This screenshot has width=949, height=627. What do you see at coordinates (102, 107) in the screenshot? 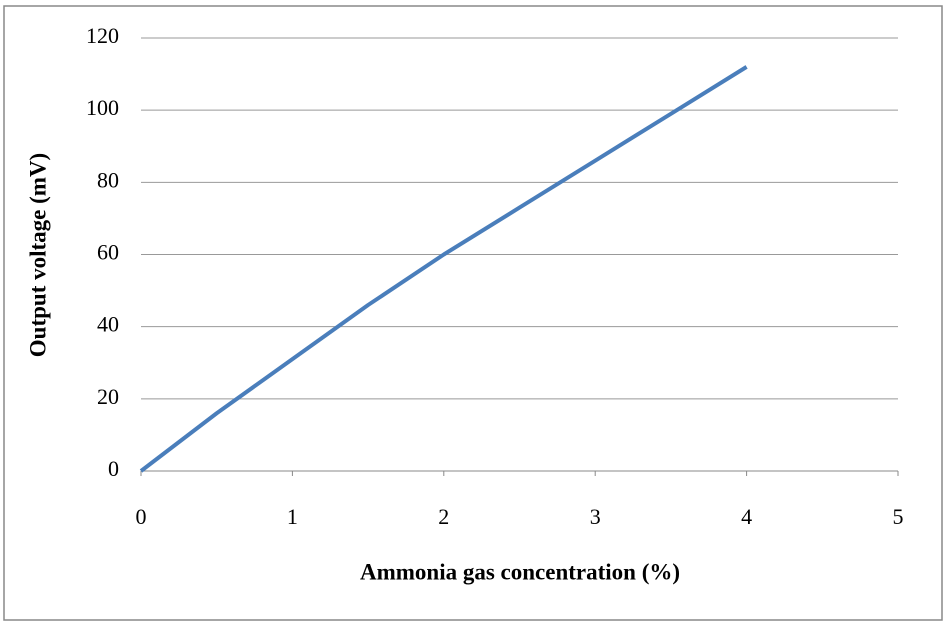
I see `y-tick-label: 100` at bounding box center [102, 107].